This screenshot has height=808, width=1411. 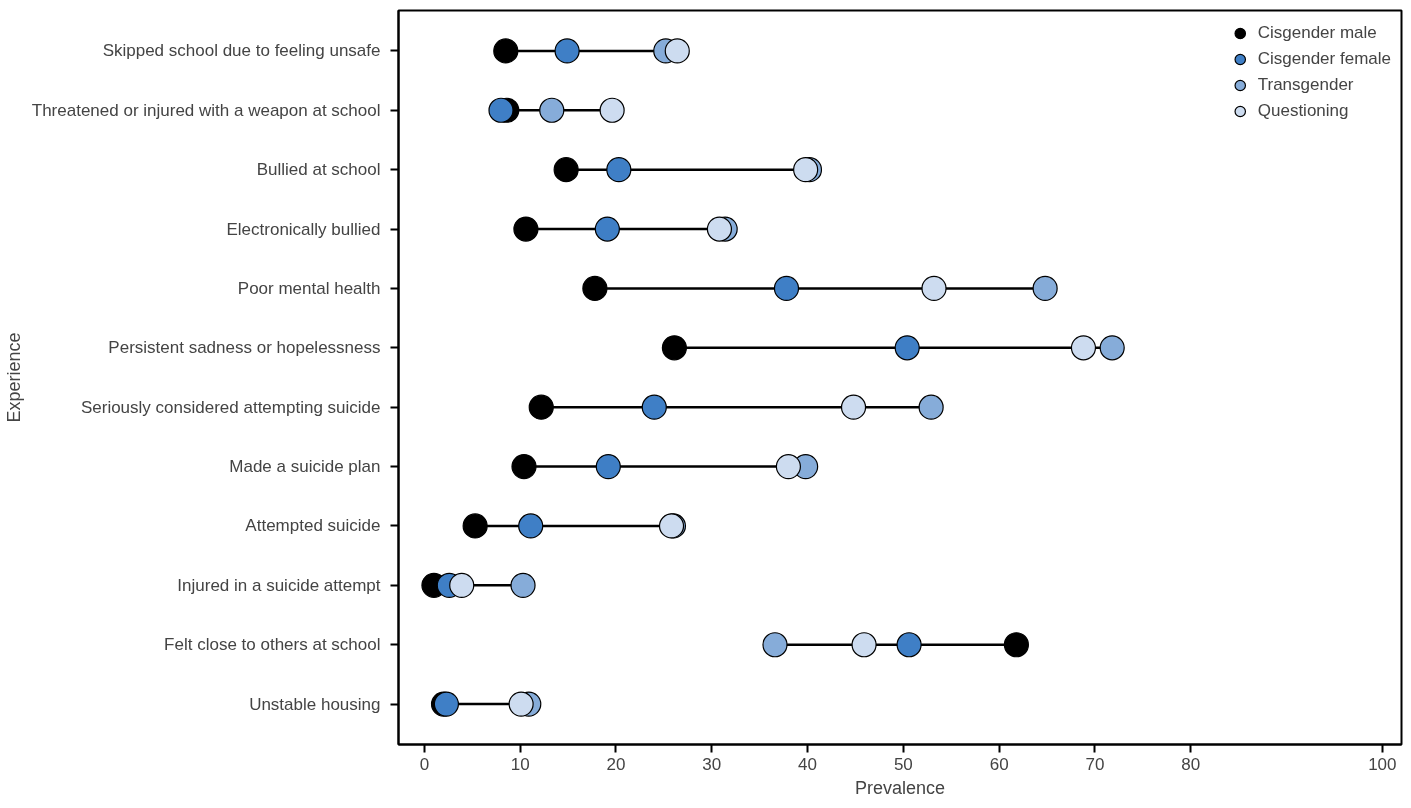 I want to click on legend-label: Cisgender female, so click(x=1324, y=59).